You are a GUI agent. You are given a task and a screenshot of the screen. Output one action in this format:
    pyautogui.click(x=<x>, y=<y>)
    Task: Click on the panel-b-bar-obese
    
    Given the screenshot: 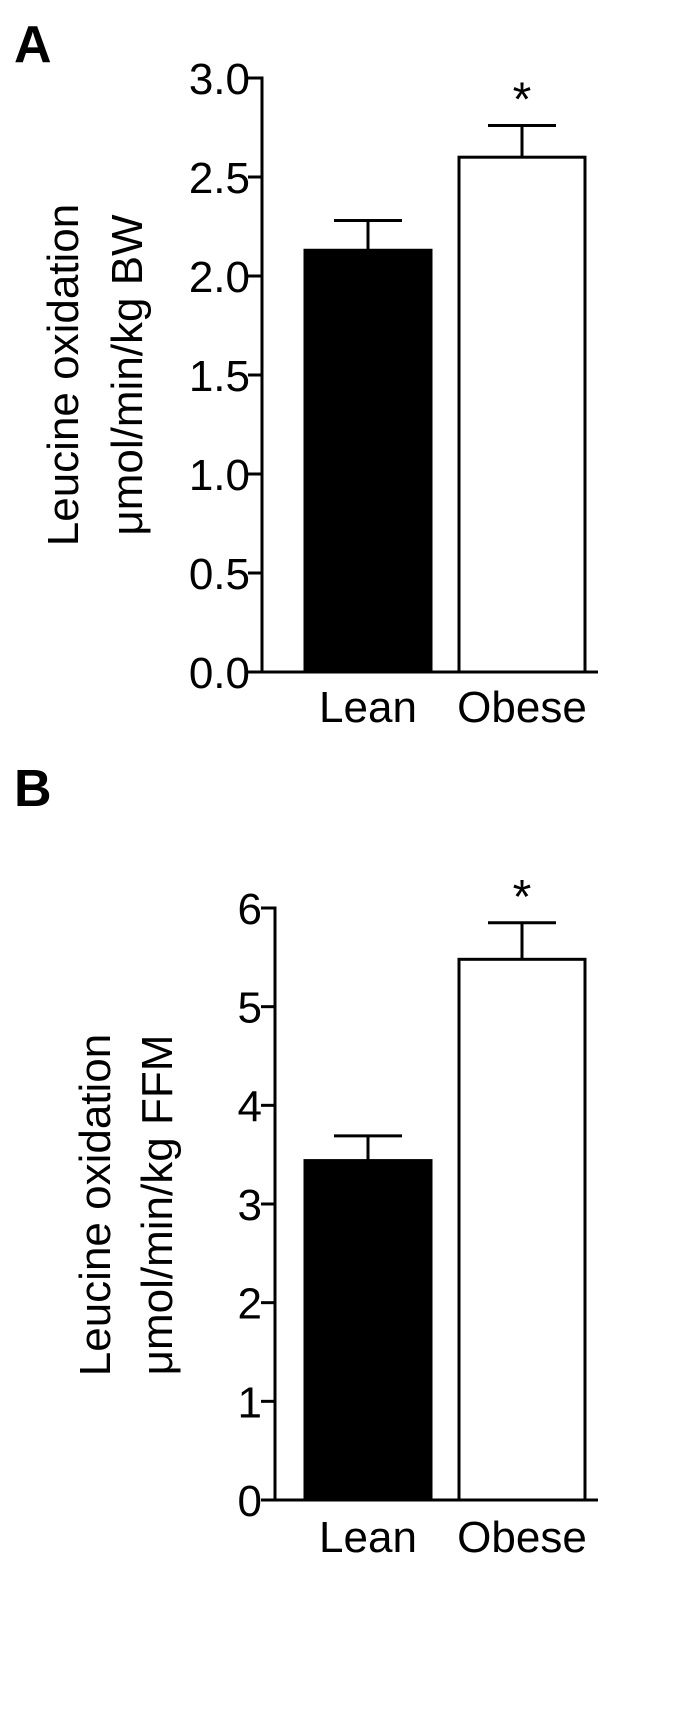 What is the action you would take?
    pyautogui.click(x=522, y=1229)
    